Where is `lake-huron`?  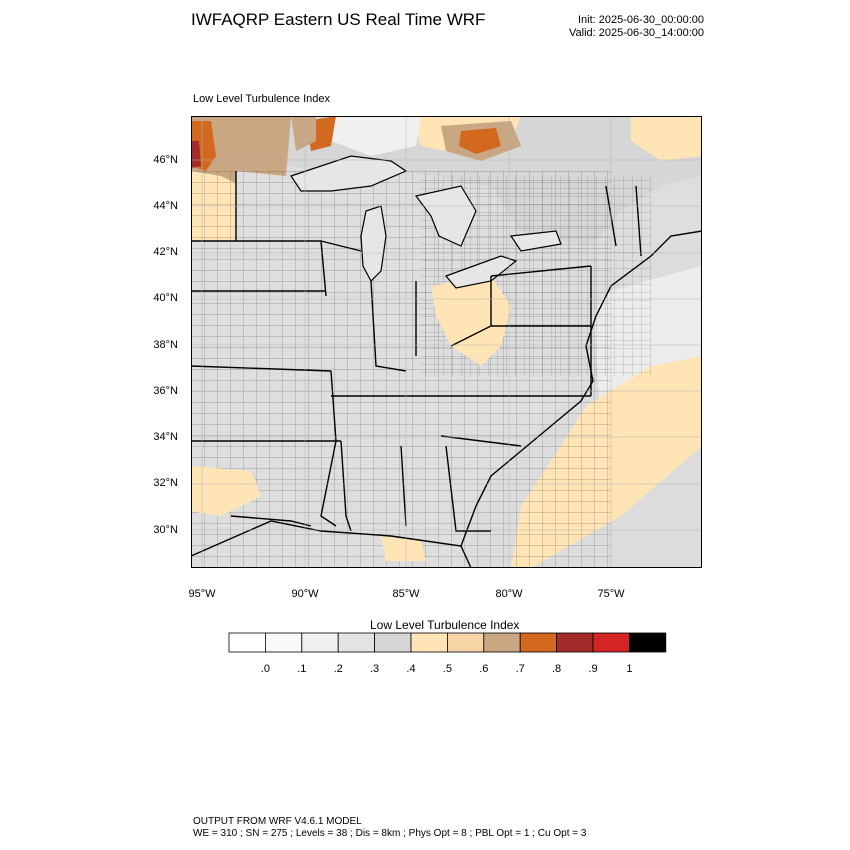
lake-huron is located at coordinates (445, 216).